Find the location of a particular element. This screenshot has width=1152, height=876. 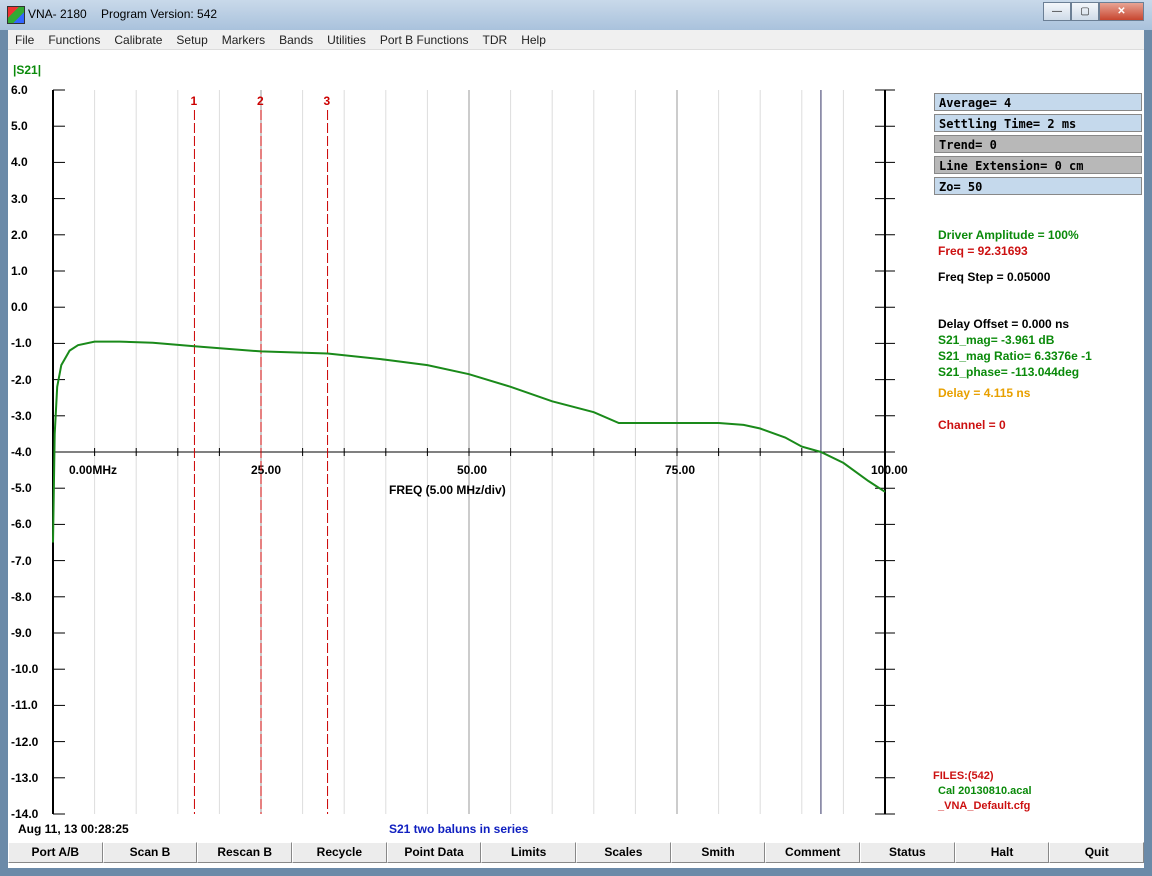

driver-amplitude: Driver Amplitude = 100% is located at coordinates (1008, 235).